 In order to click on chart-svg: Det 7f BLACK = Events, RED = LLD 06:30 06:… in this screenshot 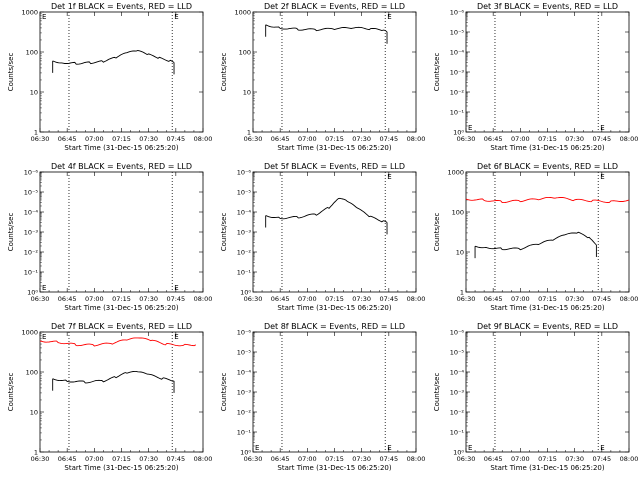, I will do `click(109, 397)`.